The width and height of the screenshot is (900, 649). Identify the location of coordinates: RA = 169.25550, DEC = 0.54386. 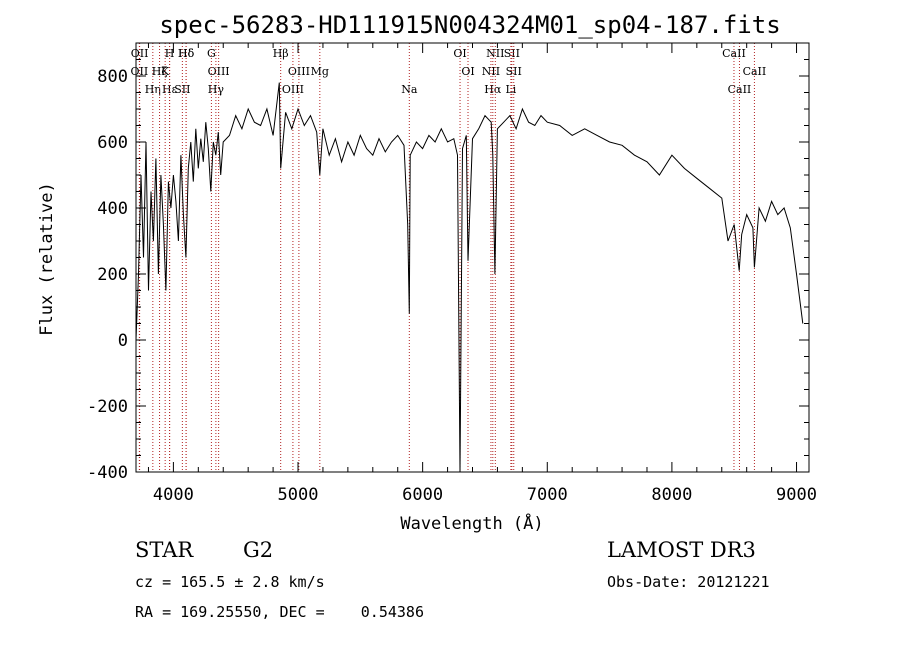
(279, 612).